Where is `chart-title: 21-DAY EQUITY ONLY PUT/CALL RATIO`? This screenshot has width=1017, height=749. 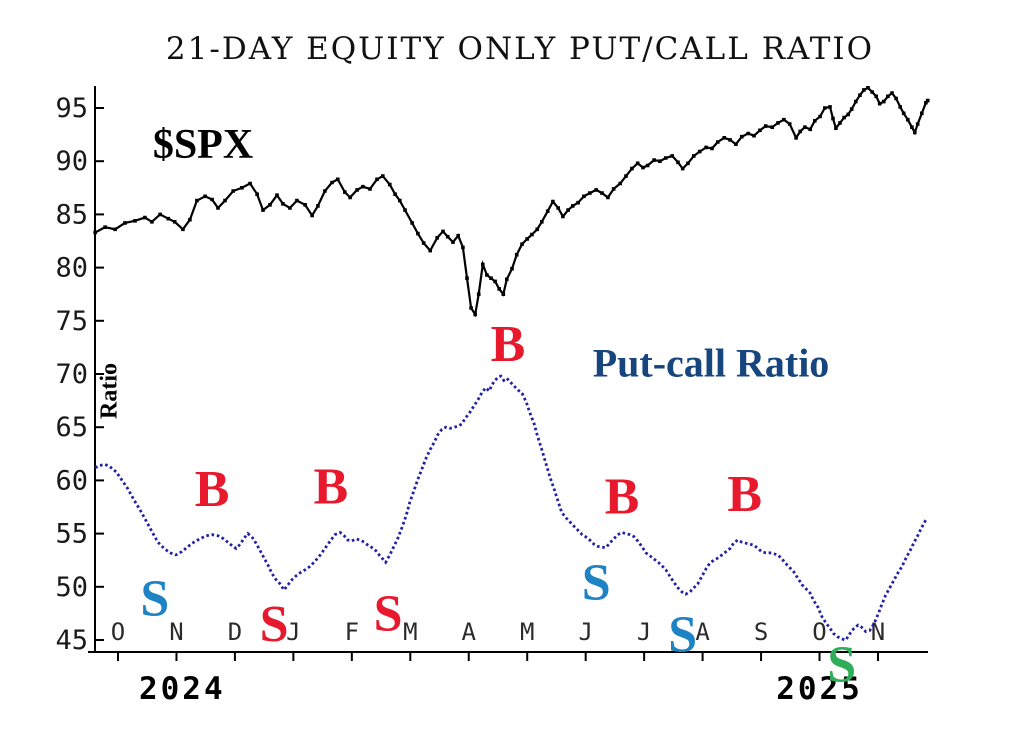
chart-title: 21-DAY EQUITY ONLY PUT/CALL RATIO is located at coordinates (520, 49).